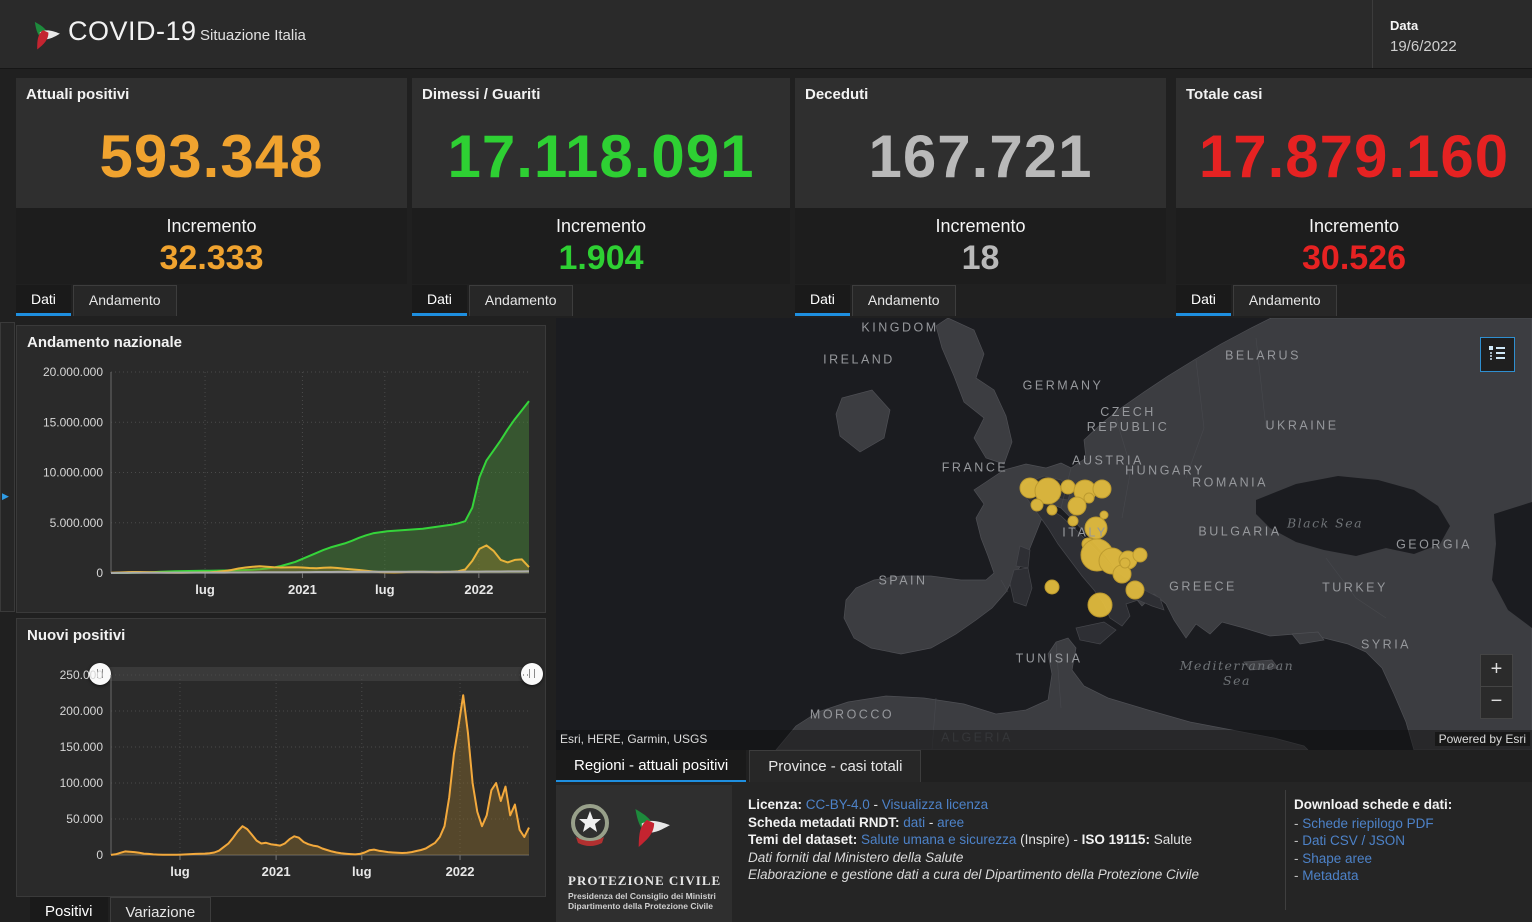 The height and width of the screenshot is (922, 1532). What do you see at coordinates (1354, 156) in the screenshot?
I see `card-value: 17.879.160` at bounding box center [1354, 156].